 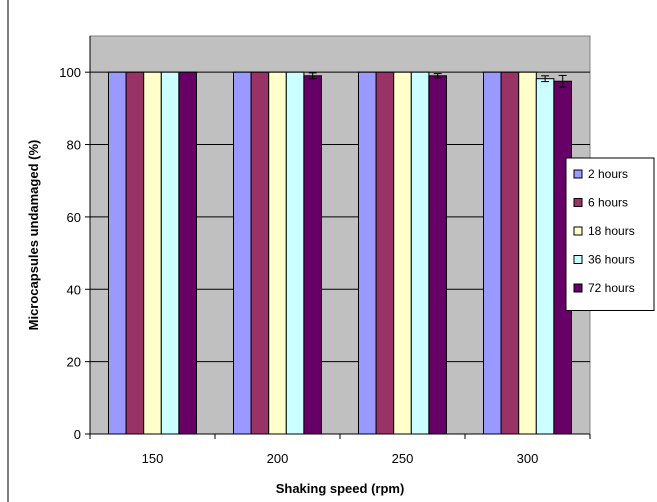 I want to click on y-tick-label: 60, so click(x=74, y=217).